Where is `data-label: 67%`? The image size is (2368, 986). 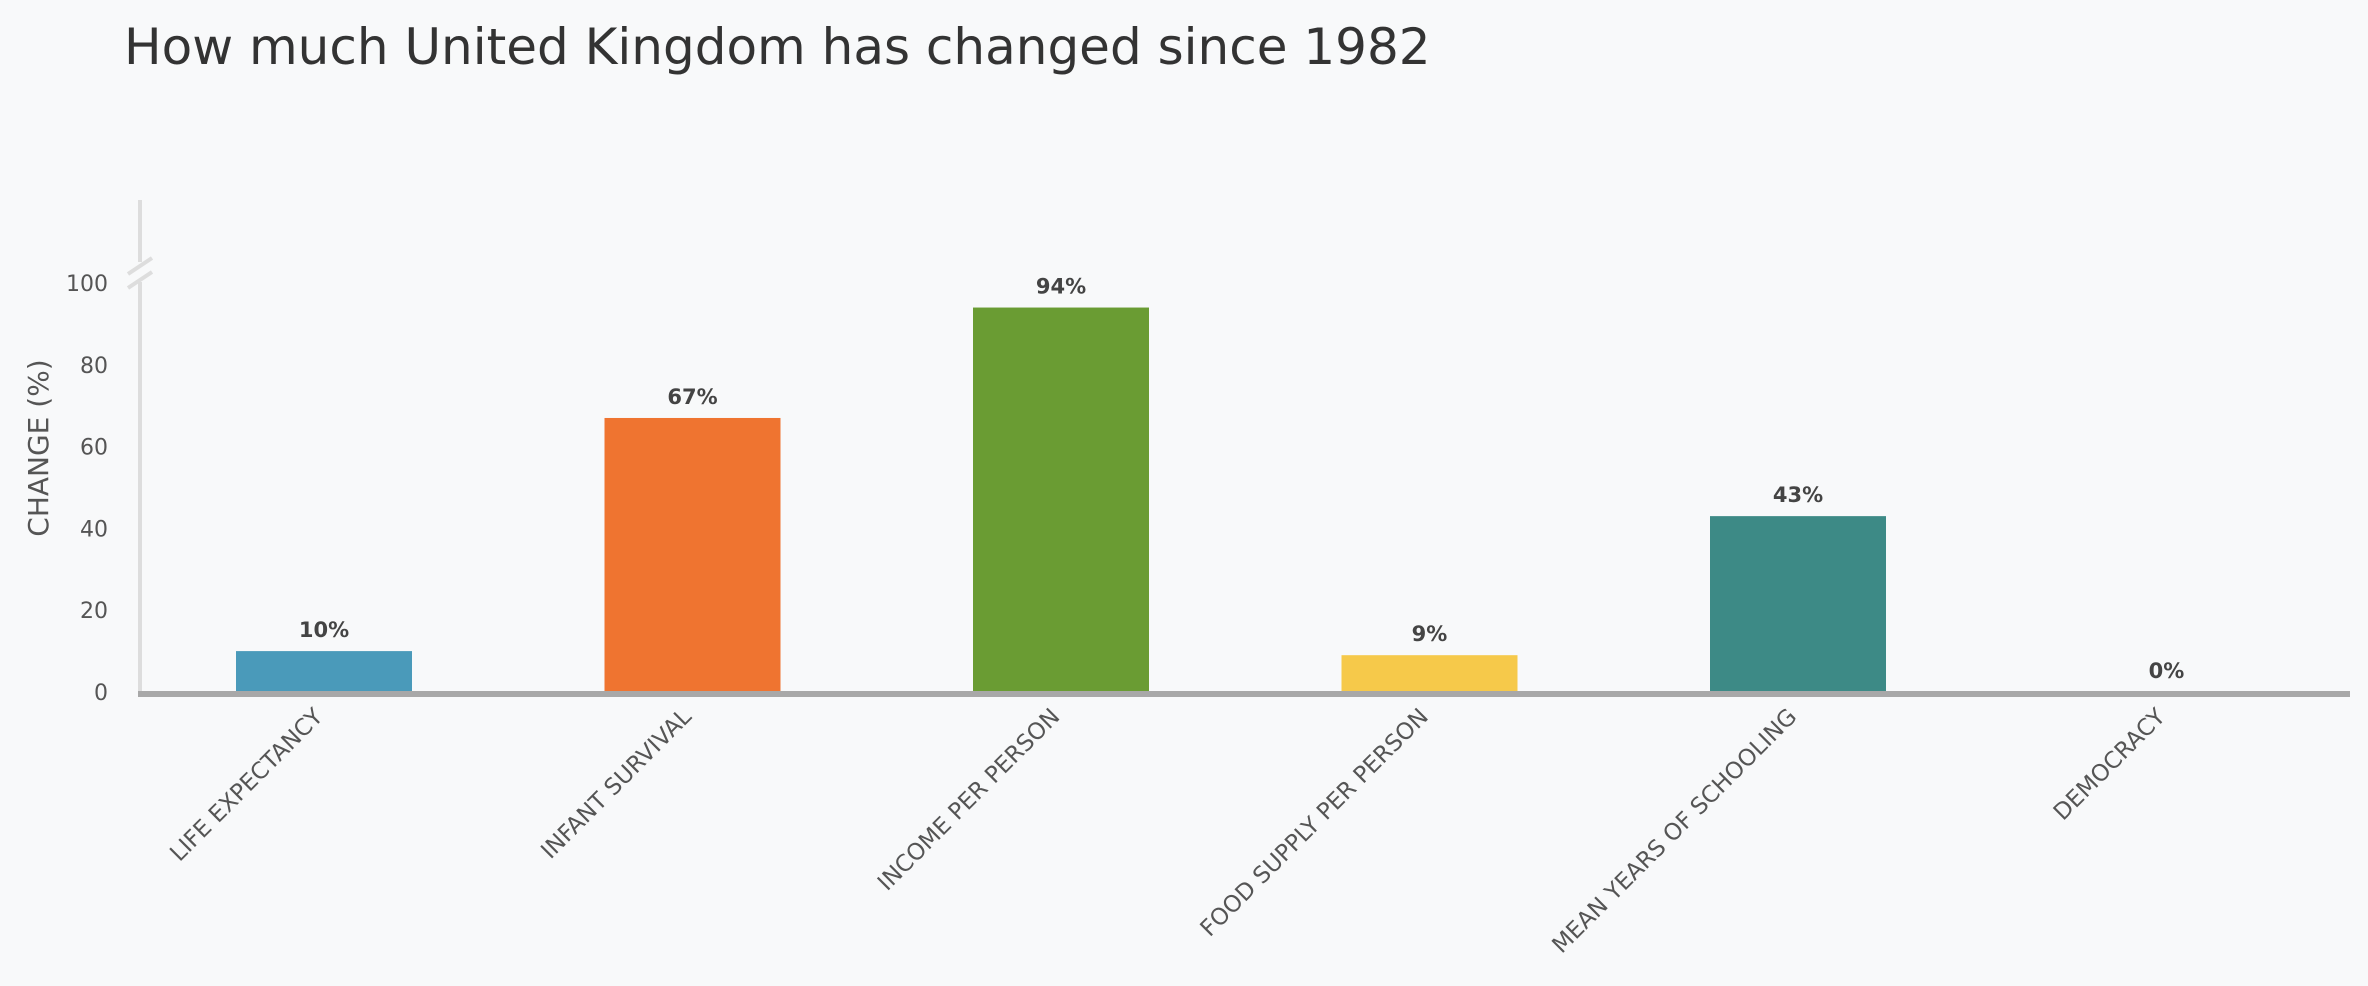 data-label: 67% is located at coordinates (692, 397).